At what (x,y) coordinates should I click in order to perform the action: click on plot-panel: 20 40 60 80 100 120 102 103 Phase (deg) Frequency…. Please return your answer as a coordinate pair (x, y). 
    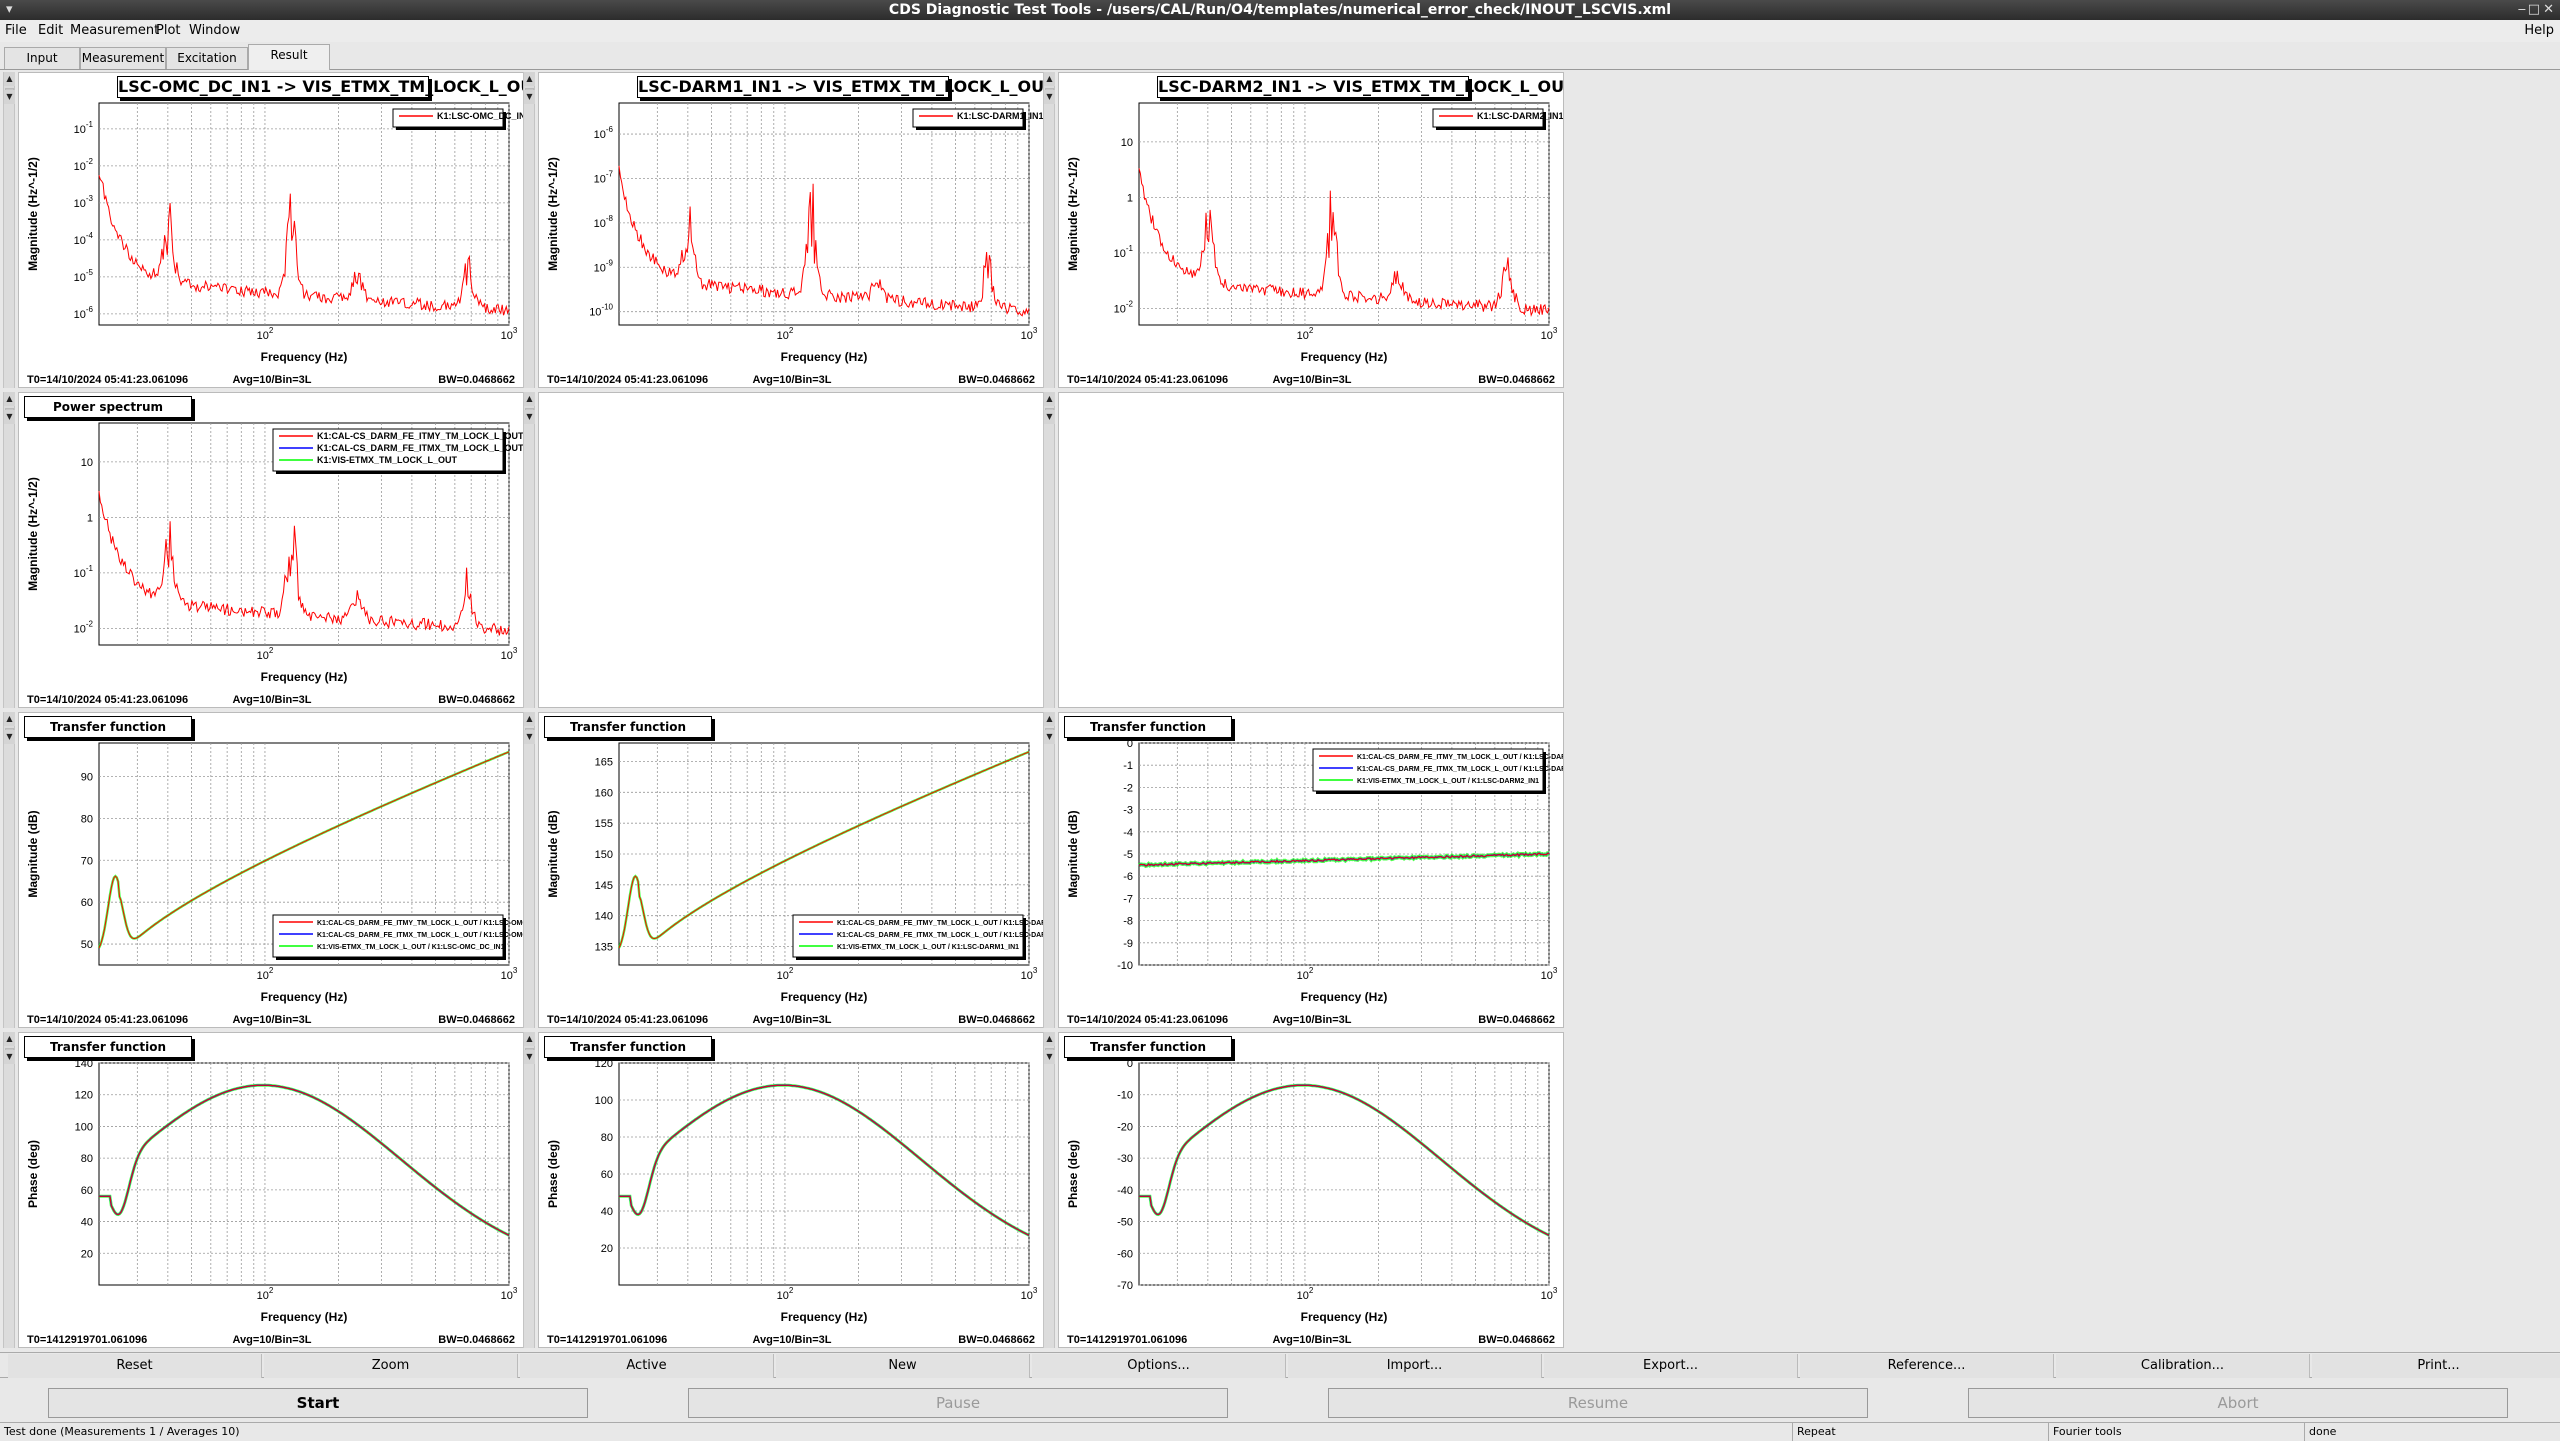
    Looking at the image, I should click on (791, 1190).